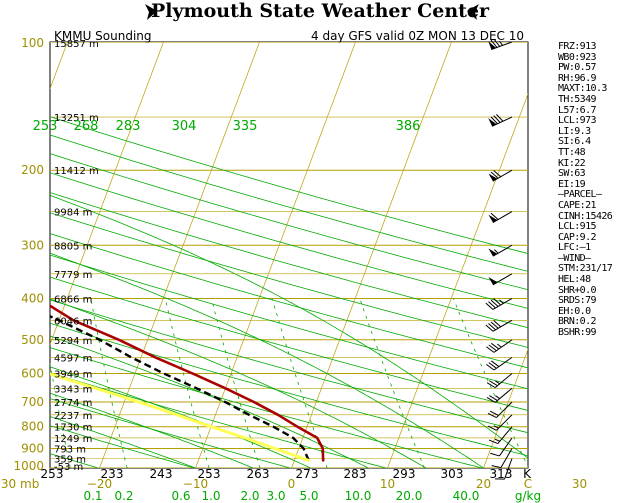  I want to click on mixing-ratio-tick: 3.0, so click(275, 496).